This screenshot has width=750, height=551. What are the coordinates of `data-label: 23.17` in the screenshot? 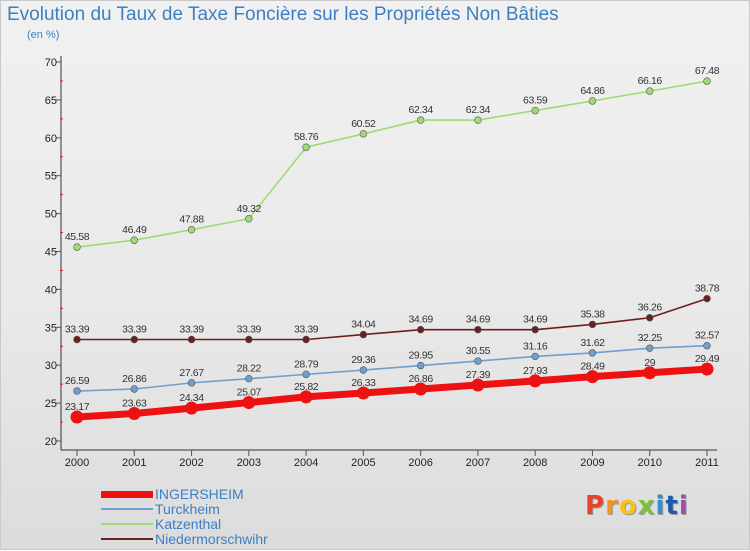 It's located at (77, 407).